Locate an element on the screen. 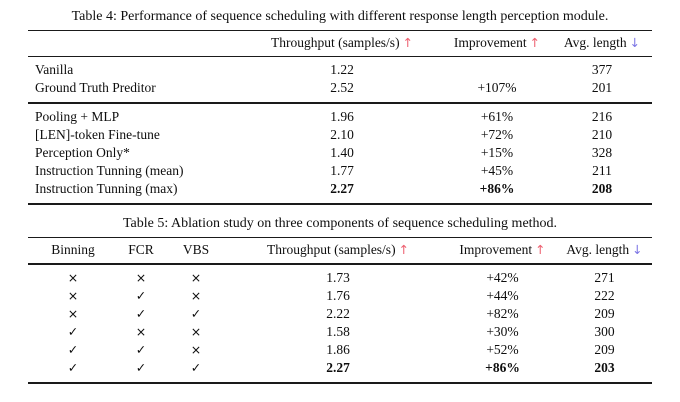 The height and width of the screenshot is (402, 680). cell-improvement: +82% is located at coordinates (502, 313).